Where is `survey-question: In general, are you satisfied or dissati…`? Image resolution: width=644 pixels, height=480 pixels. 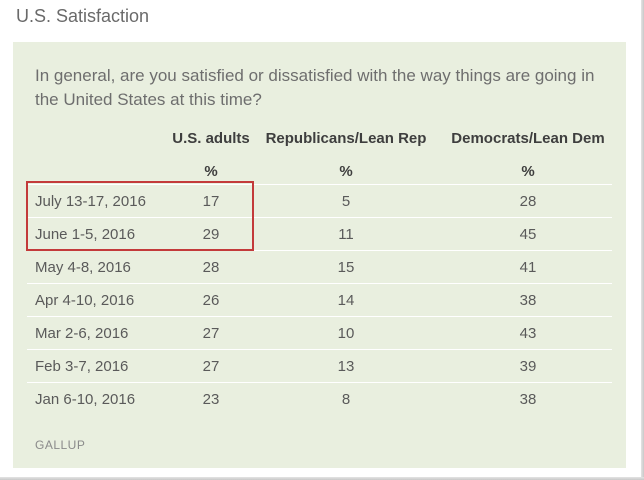
survey-question: In general, are you satisfied or dissati… is located at coordinates (315, 87).